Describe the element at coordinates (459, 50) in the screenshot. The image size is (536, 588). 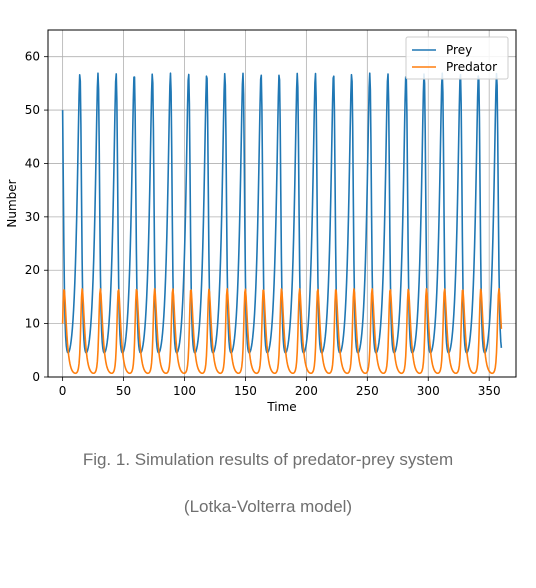
I see `legend-label-prey: Prey` at that location.